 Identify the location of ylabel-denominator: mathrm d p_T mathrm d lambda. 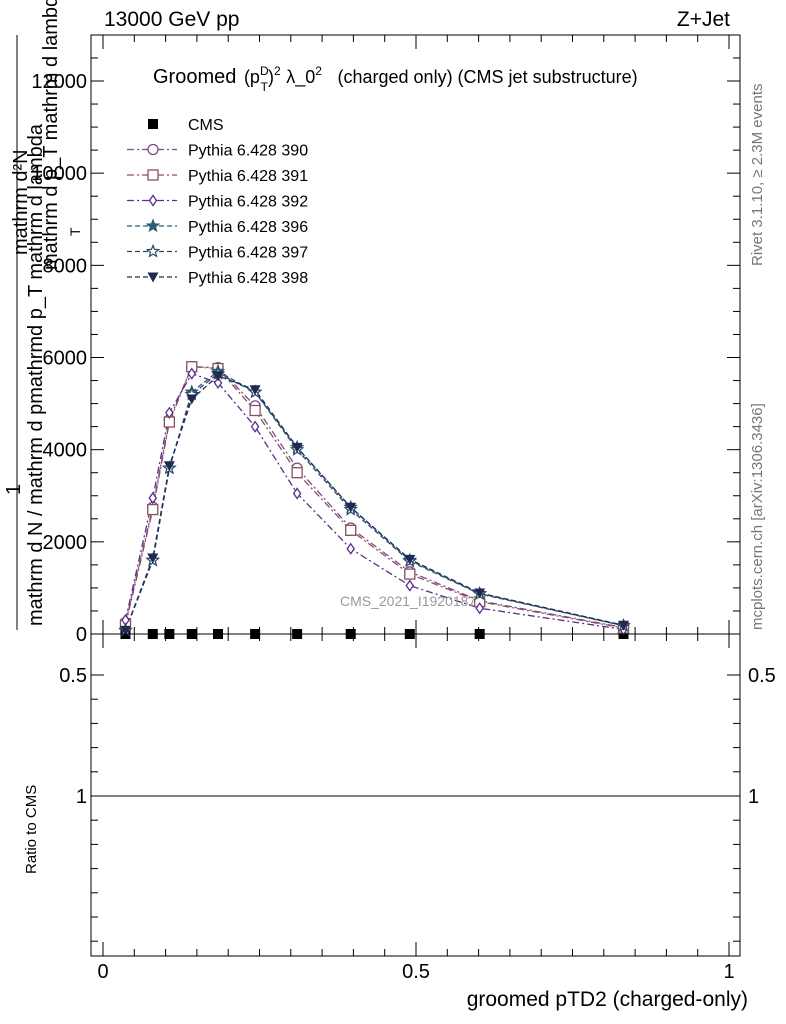
(51, 135).